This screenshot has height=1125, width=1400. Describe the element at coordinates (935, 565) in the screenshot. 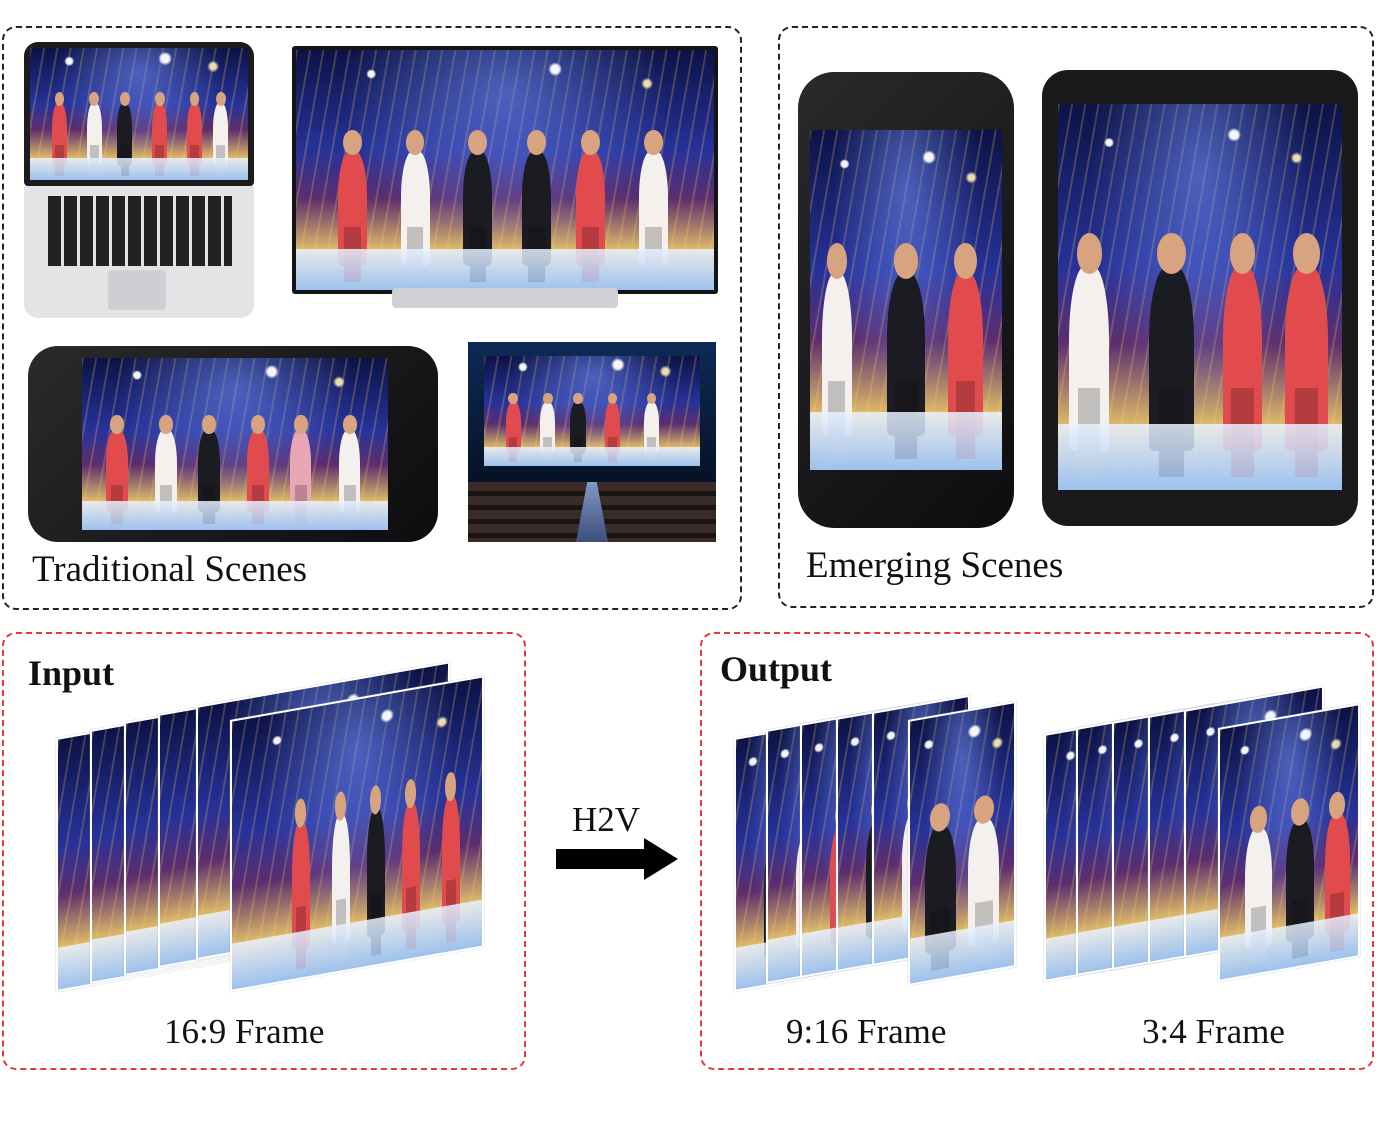

I see `emerging-scenes-label: Emerging Scenes` at that location.